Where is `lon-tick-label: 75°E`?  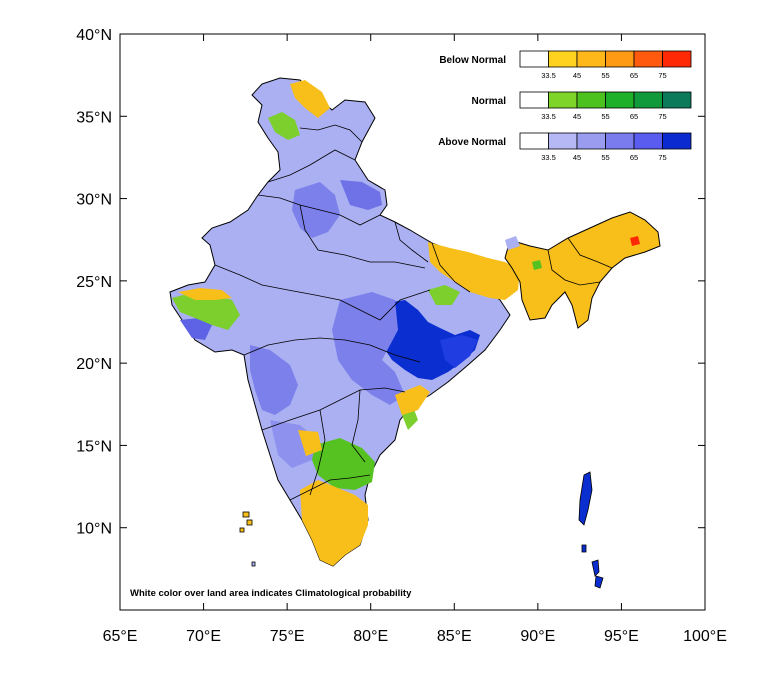 lon-tick-label: 75°E is located at coordinates (287, 636).